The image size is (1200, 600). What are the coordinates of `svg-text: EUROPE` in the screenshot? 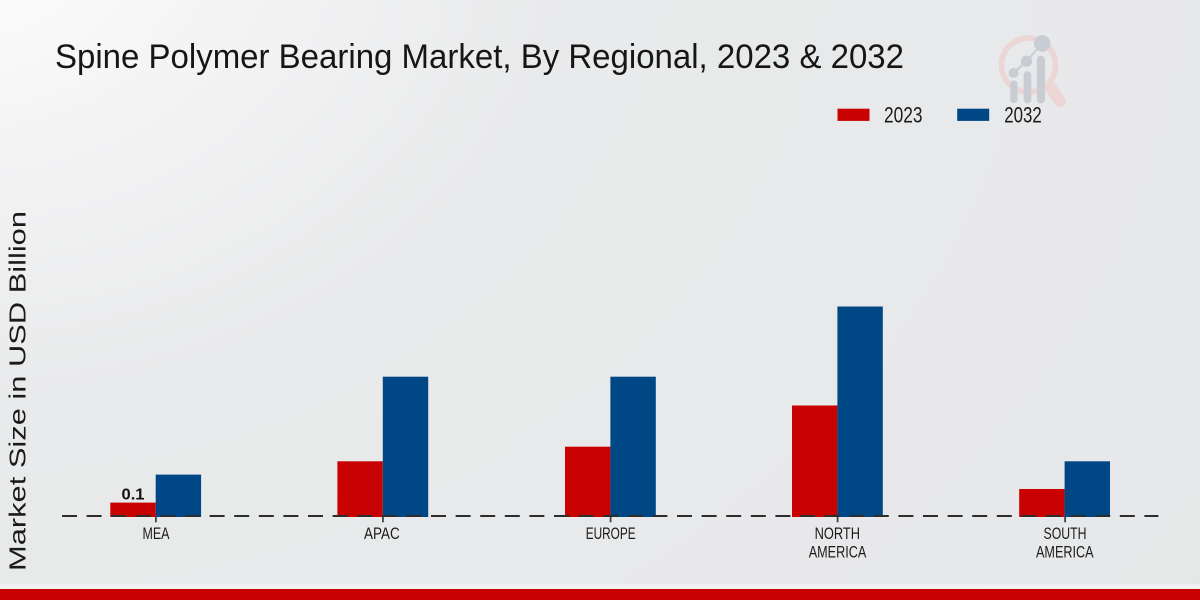 It's located at (611, 533).